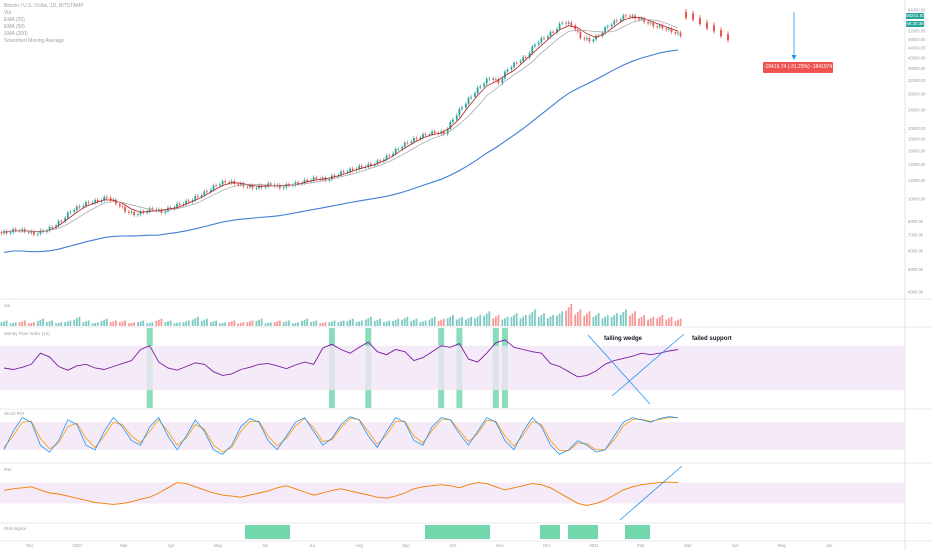 The height and width of the screenshot is (550, 932). I want to click on failed-support-note: failed support, so click(712, 339).